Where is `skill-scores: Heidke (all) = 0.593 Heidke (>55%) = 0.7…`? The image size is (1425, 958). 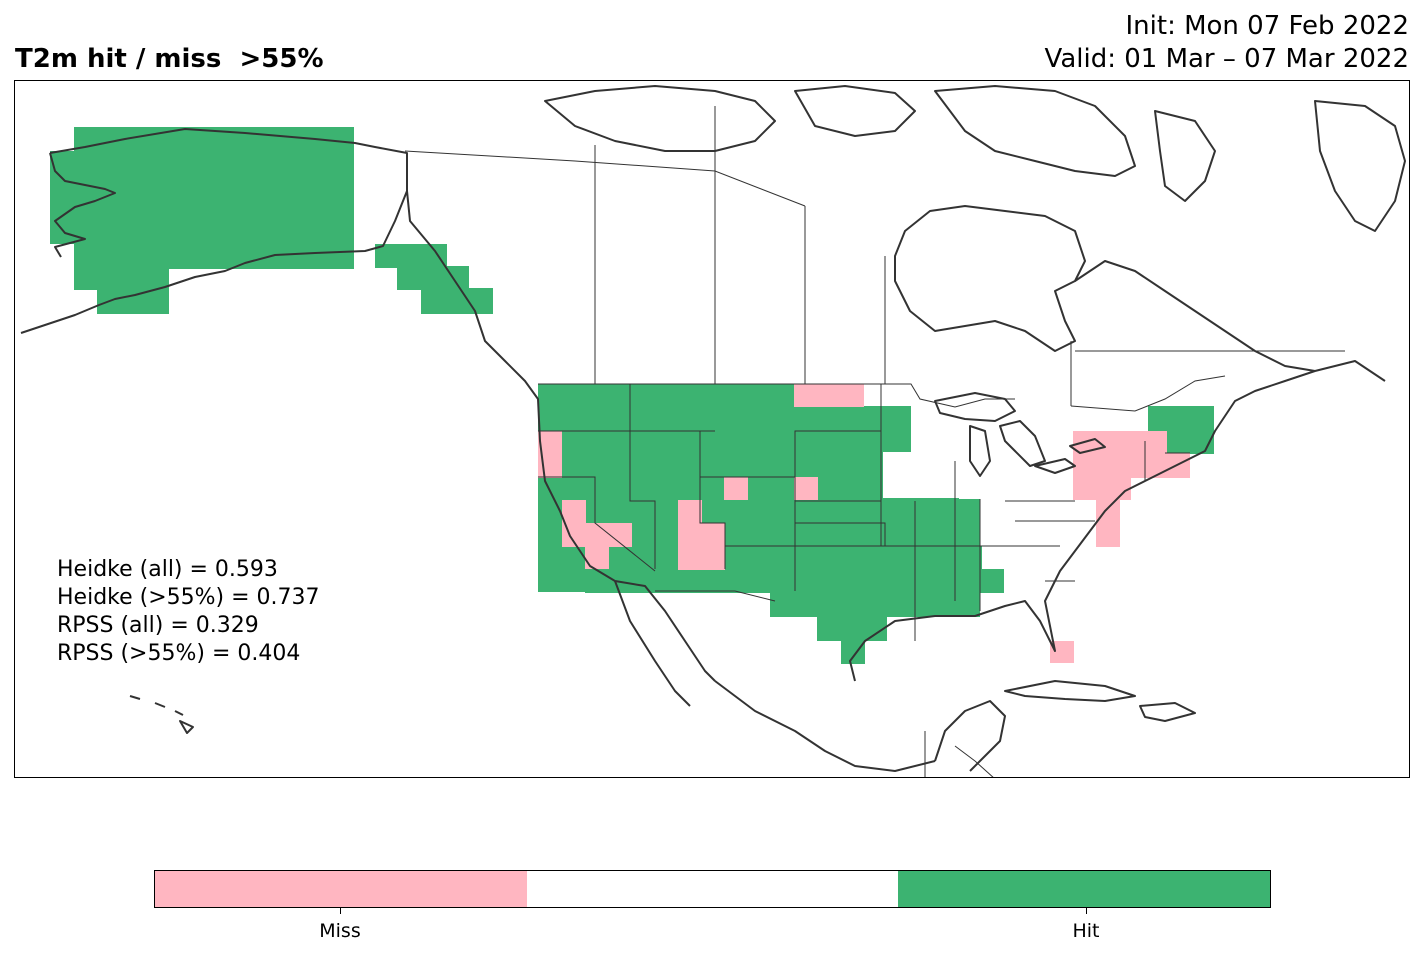
skill-scores: Heidke (all) = 0.593 Heidke (>55%) = 0.7… is located at coordinates (188, 612).